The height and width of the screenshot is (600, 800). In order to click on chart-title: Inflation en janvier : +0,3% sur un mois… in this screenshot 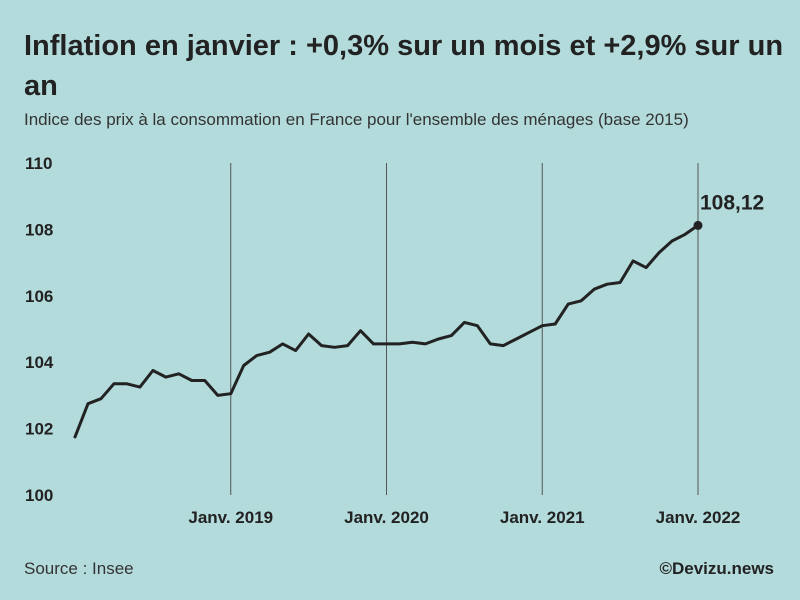, I will do `click(404, 66)`.